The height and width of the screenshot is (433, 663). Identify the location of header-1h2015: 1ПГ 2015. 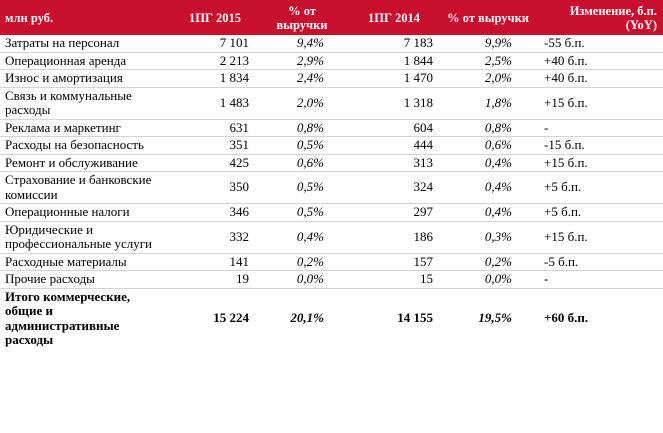
(215, 17).